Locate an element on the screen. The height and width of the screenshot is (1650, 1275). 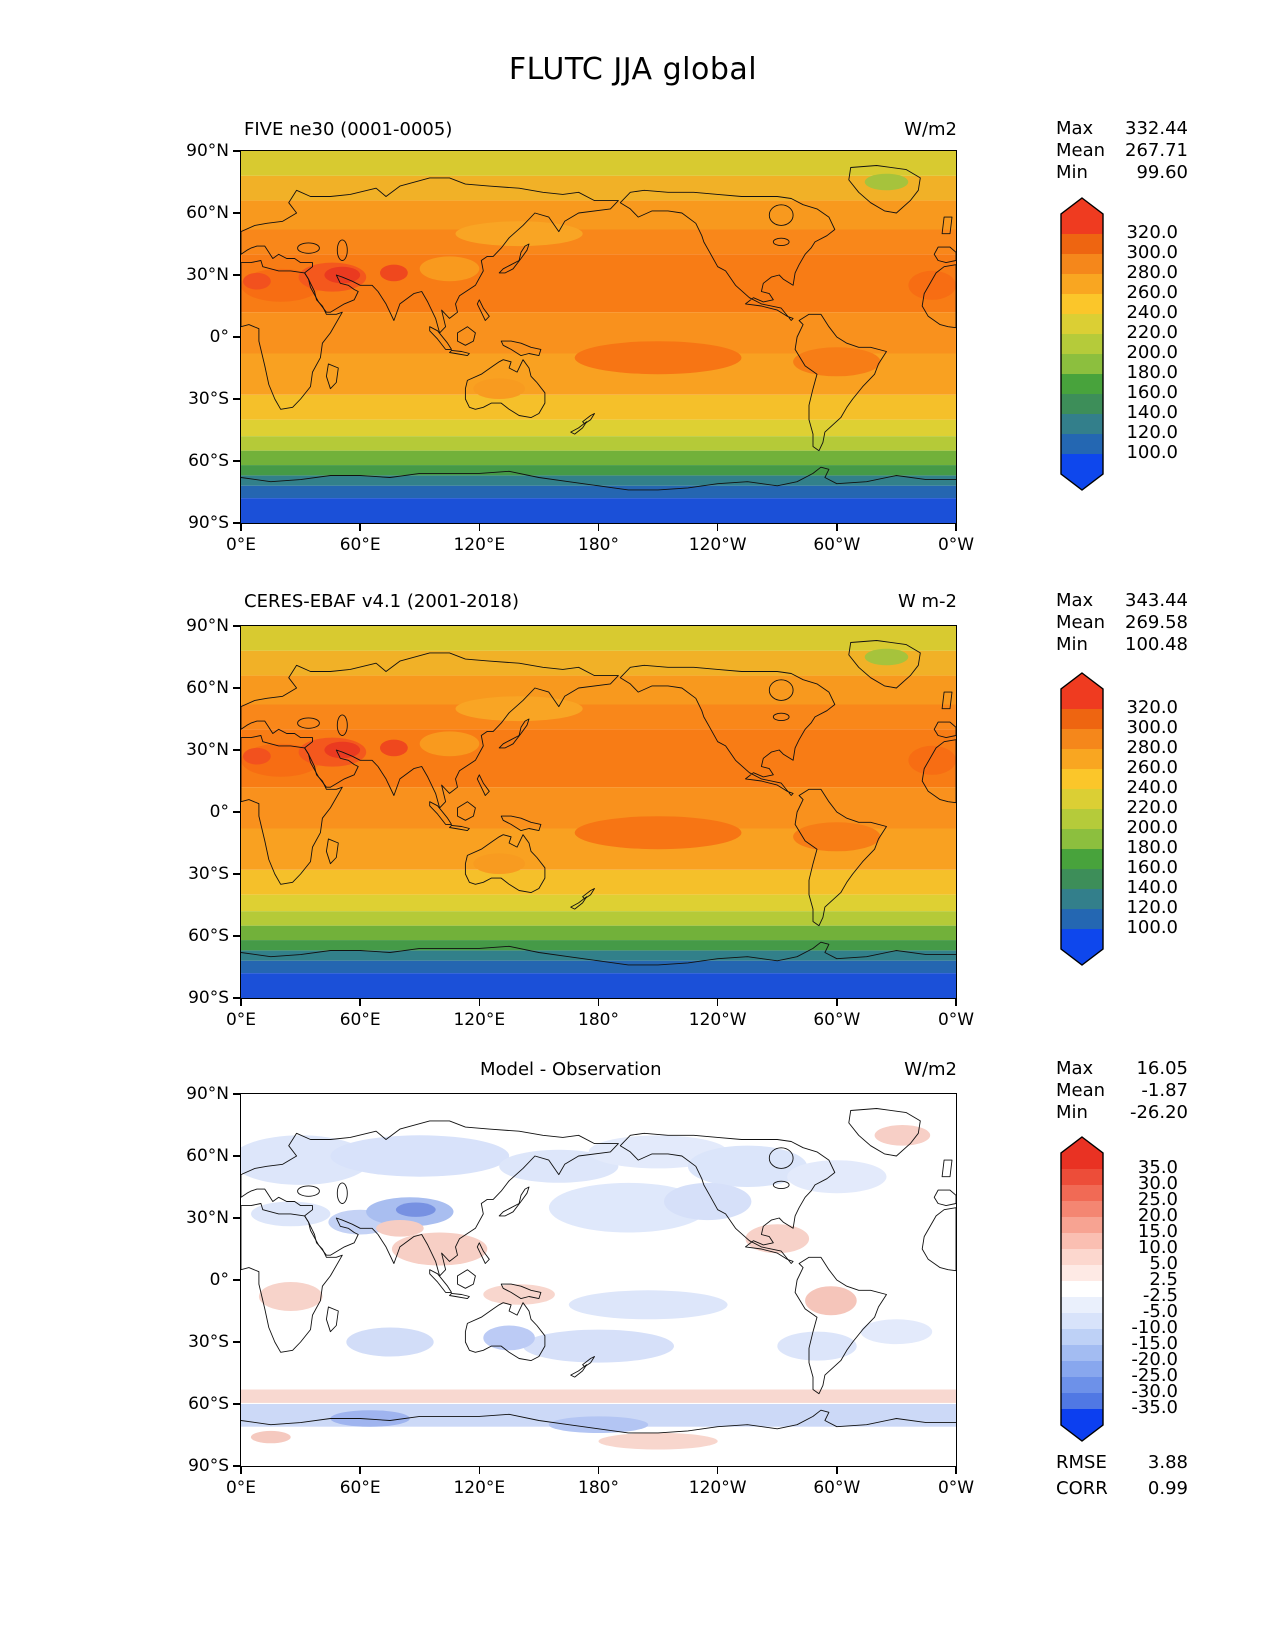
colorbar-tick-label: 280.0 is located at coordinates (1152, 747).